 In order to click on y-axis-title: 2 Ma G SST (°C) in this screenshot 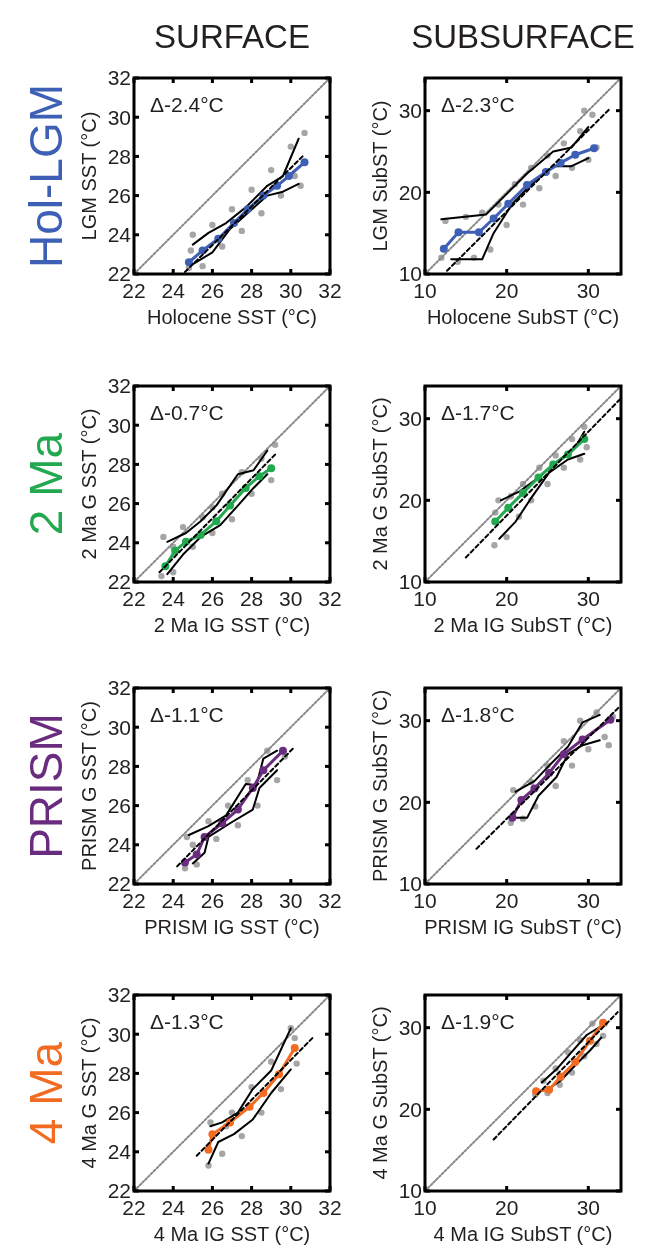, I will do `click(89, 484)`.